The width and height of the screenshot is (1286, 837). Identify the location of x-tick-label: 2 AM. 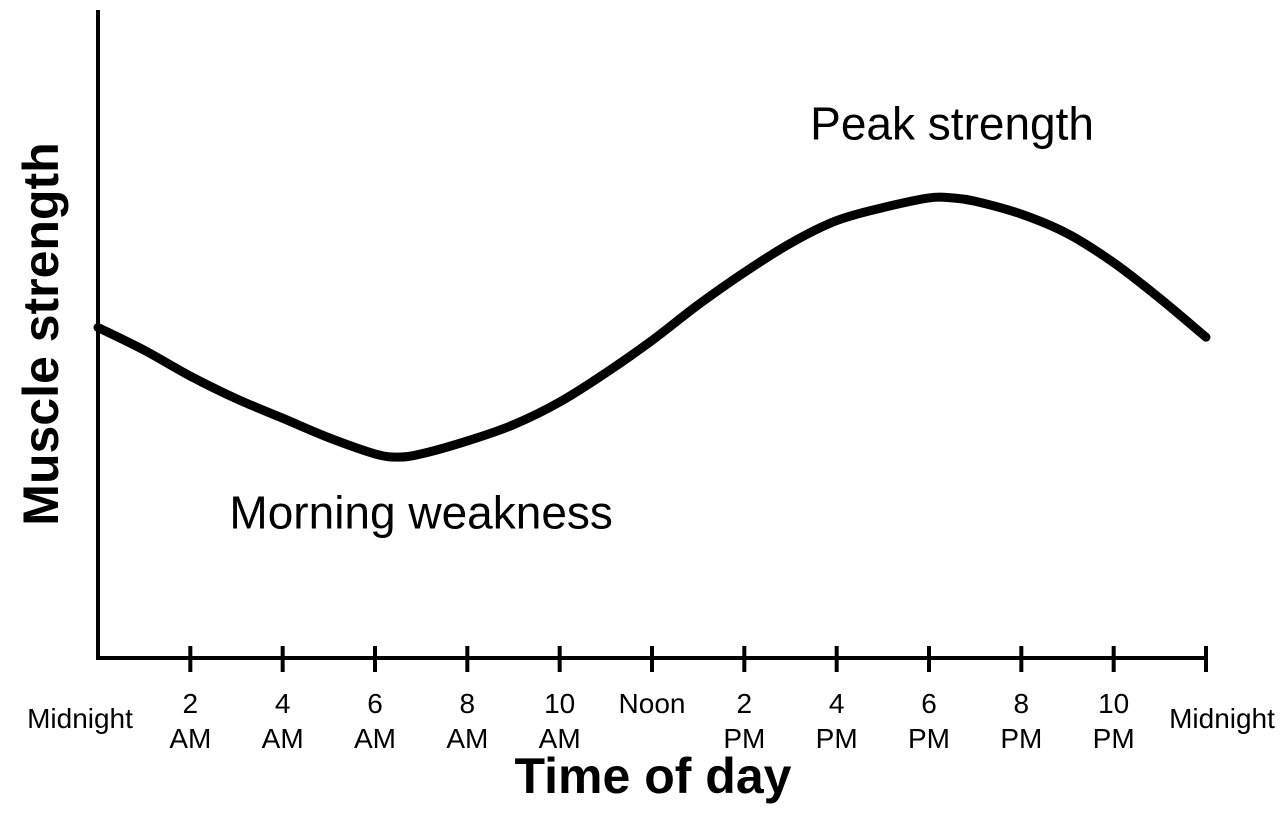
(190, 721).